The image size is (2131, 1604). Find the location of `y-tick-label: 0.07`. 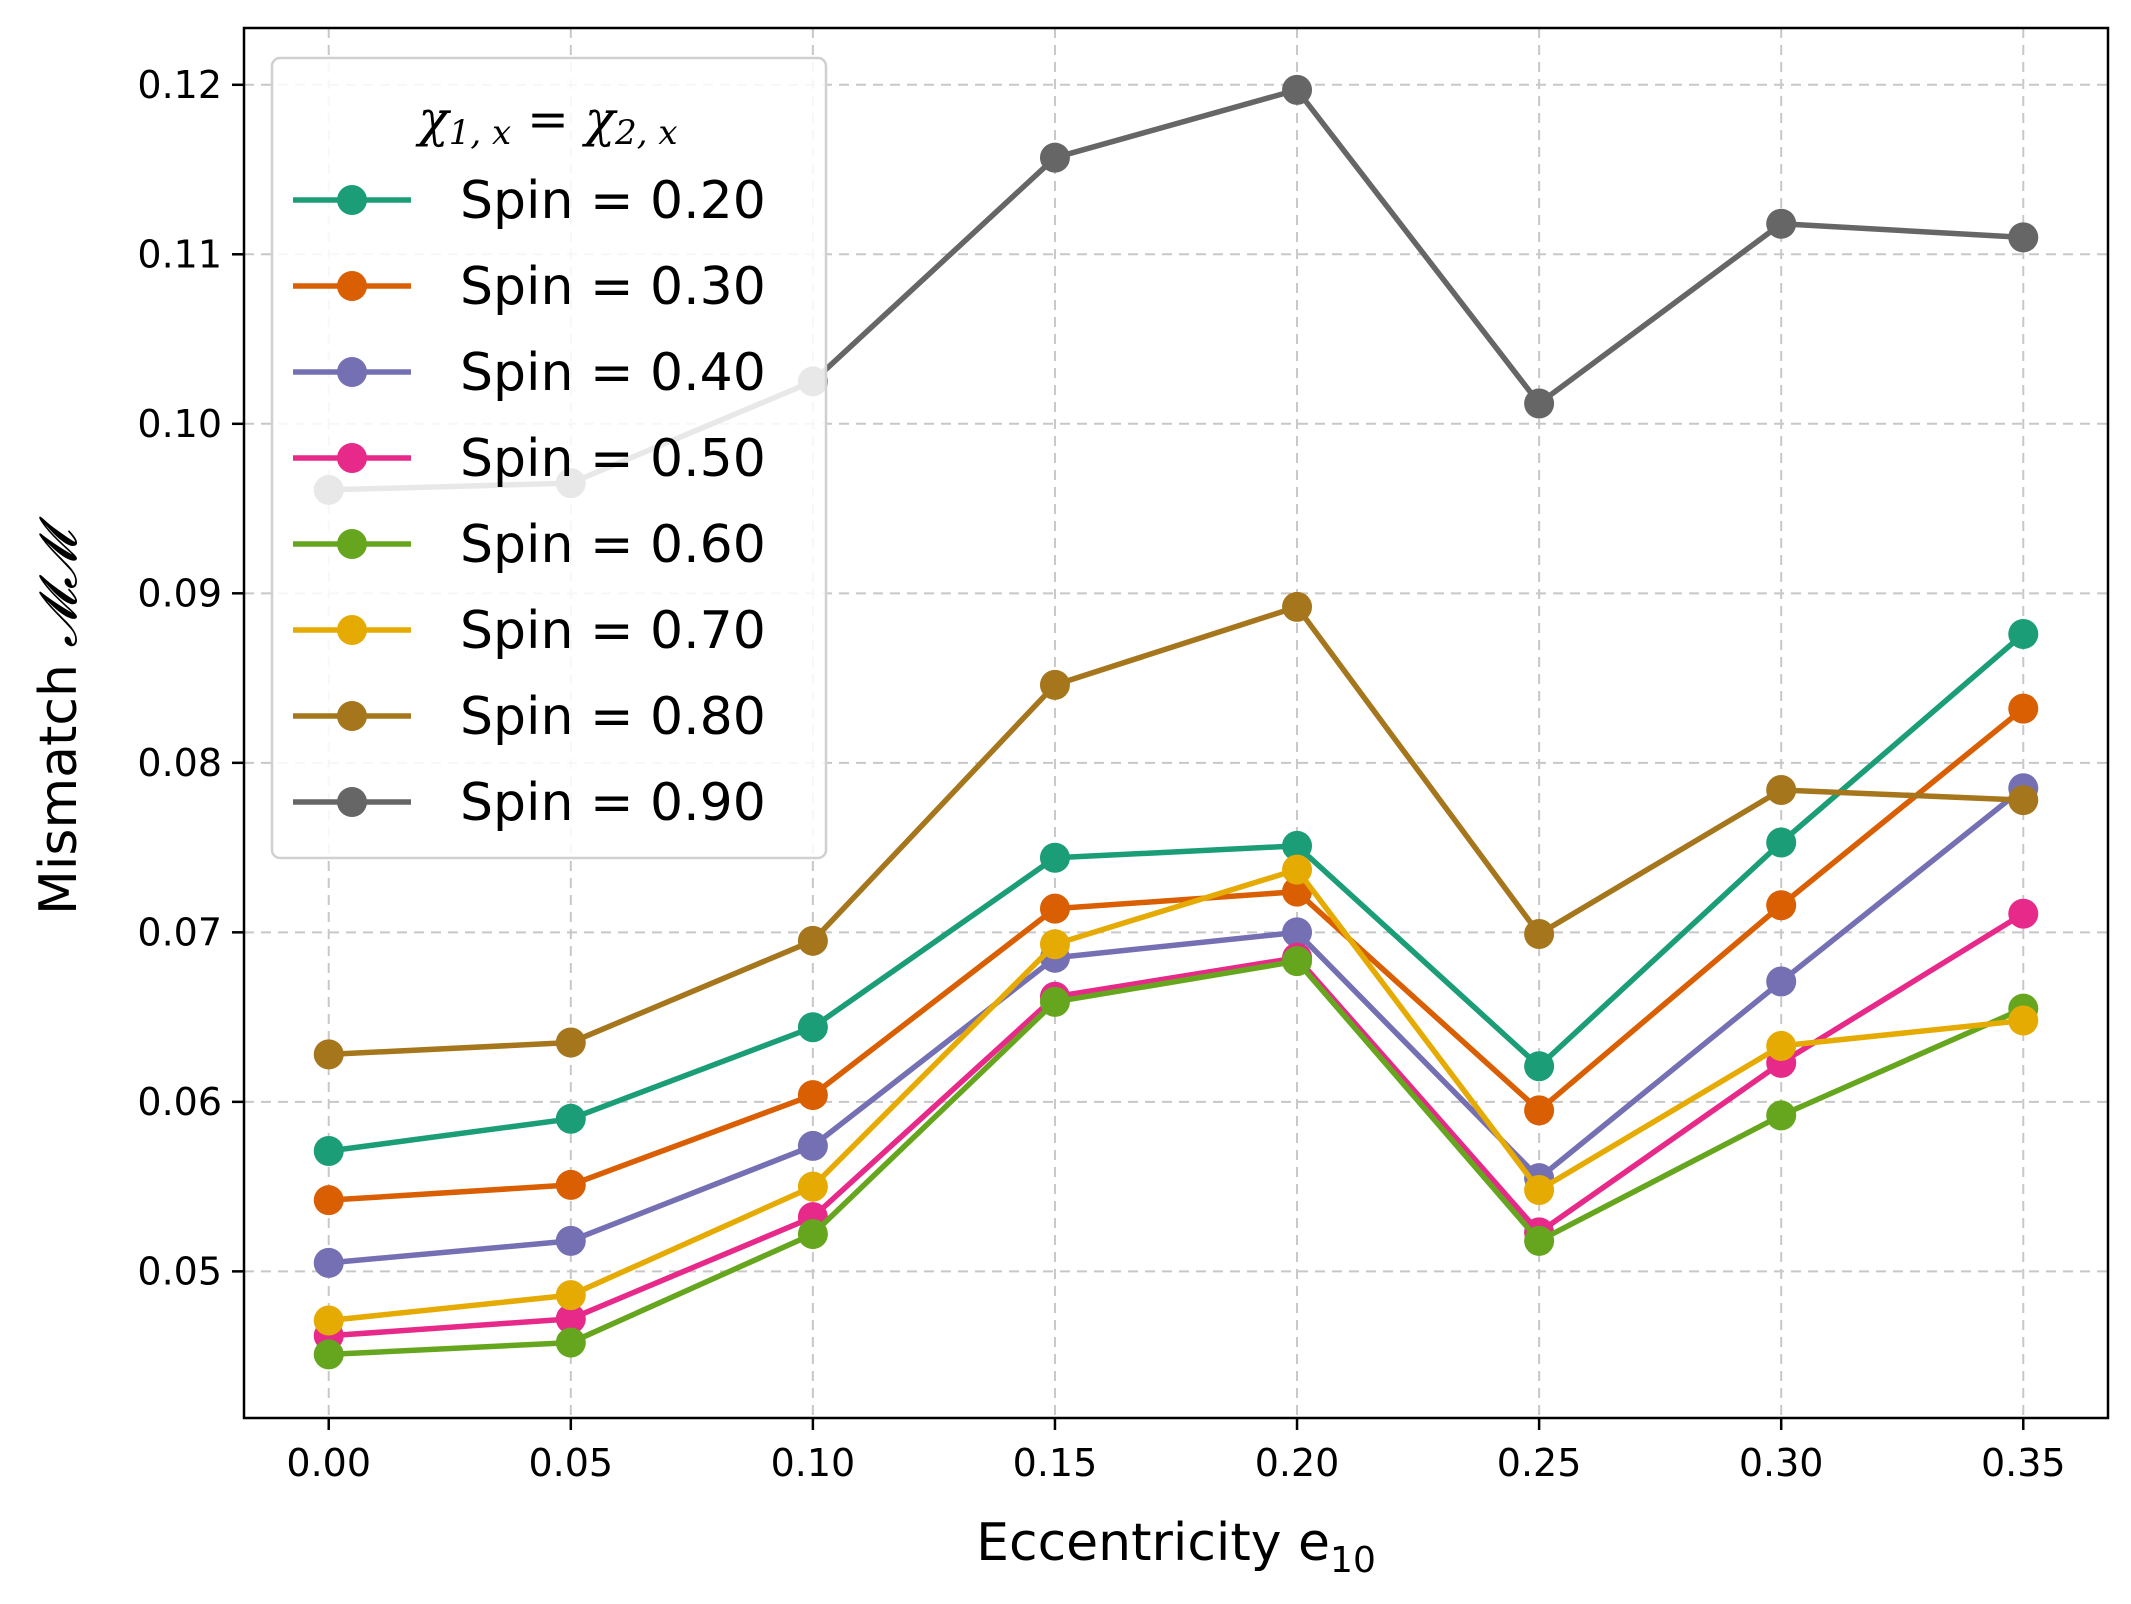

y-tick-label: 0.07 is located at coordinates (179, 932).